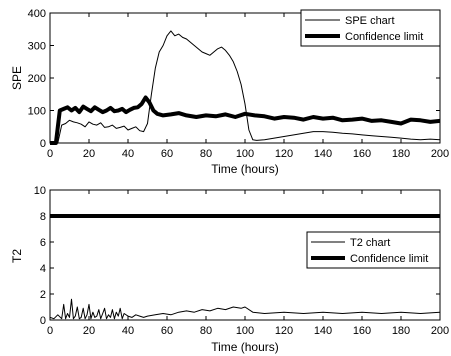 This screenshot has height=356, width=451. Describe the element at coordinates (43, 295) in the screenshot. I see `t2-y-tick-label: 2` at that location.